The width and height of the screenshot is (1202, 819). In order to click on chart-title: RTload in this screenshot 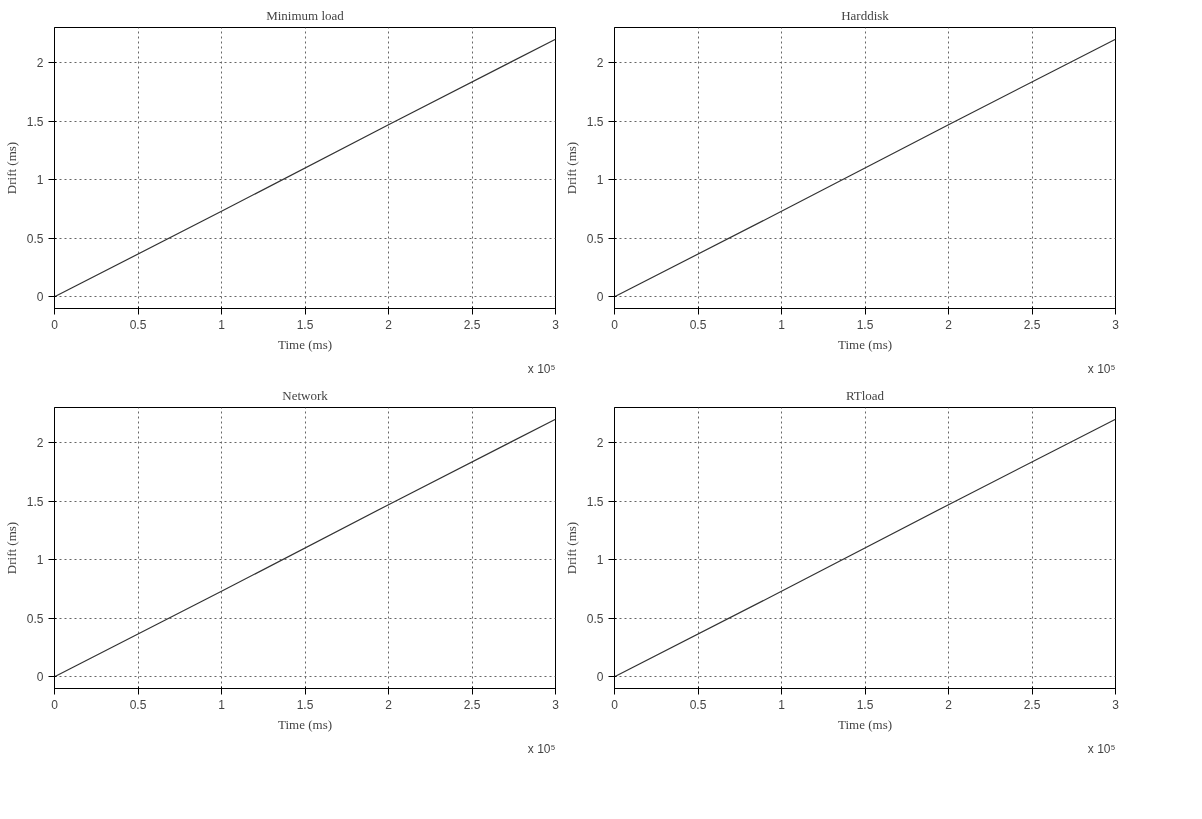, I will do `click(865, 395)`.